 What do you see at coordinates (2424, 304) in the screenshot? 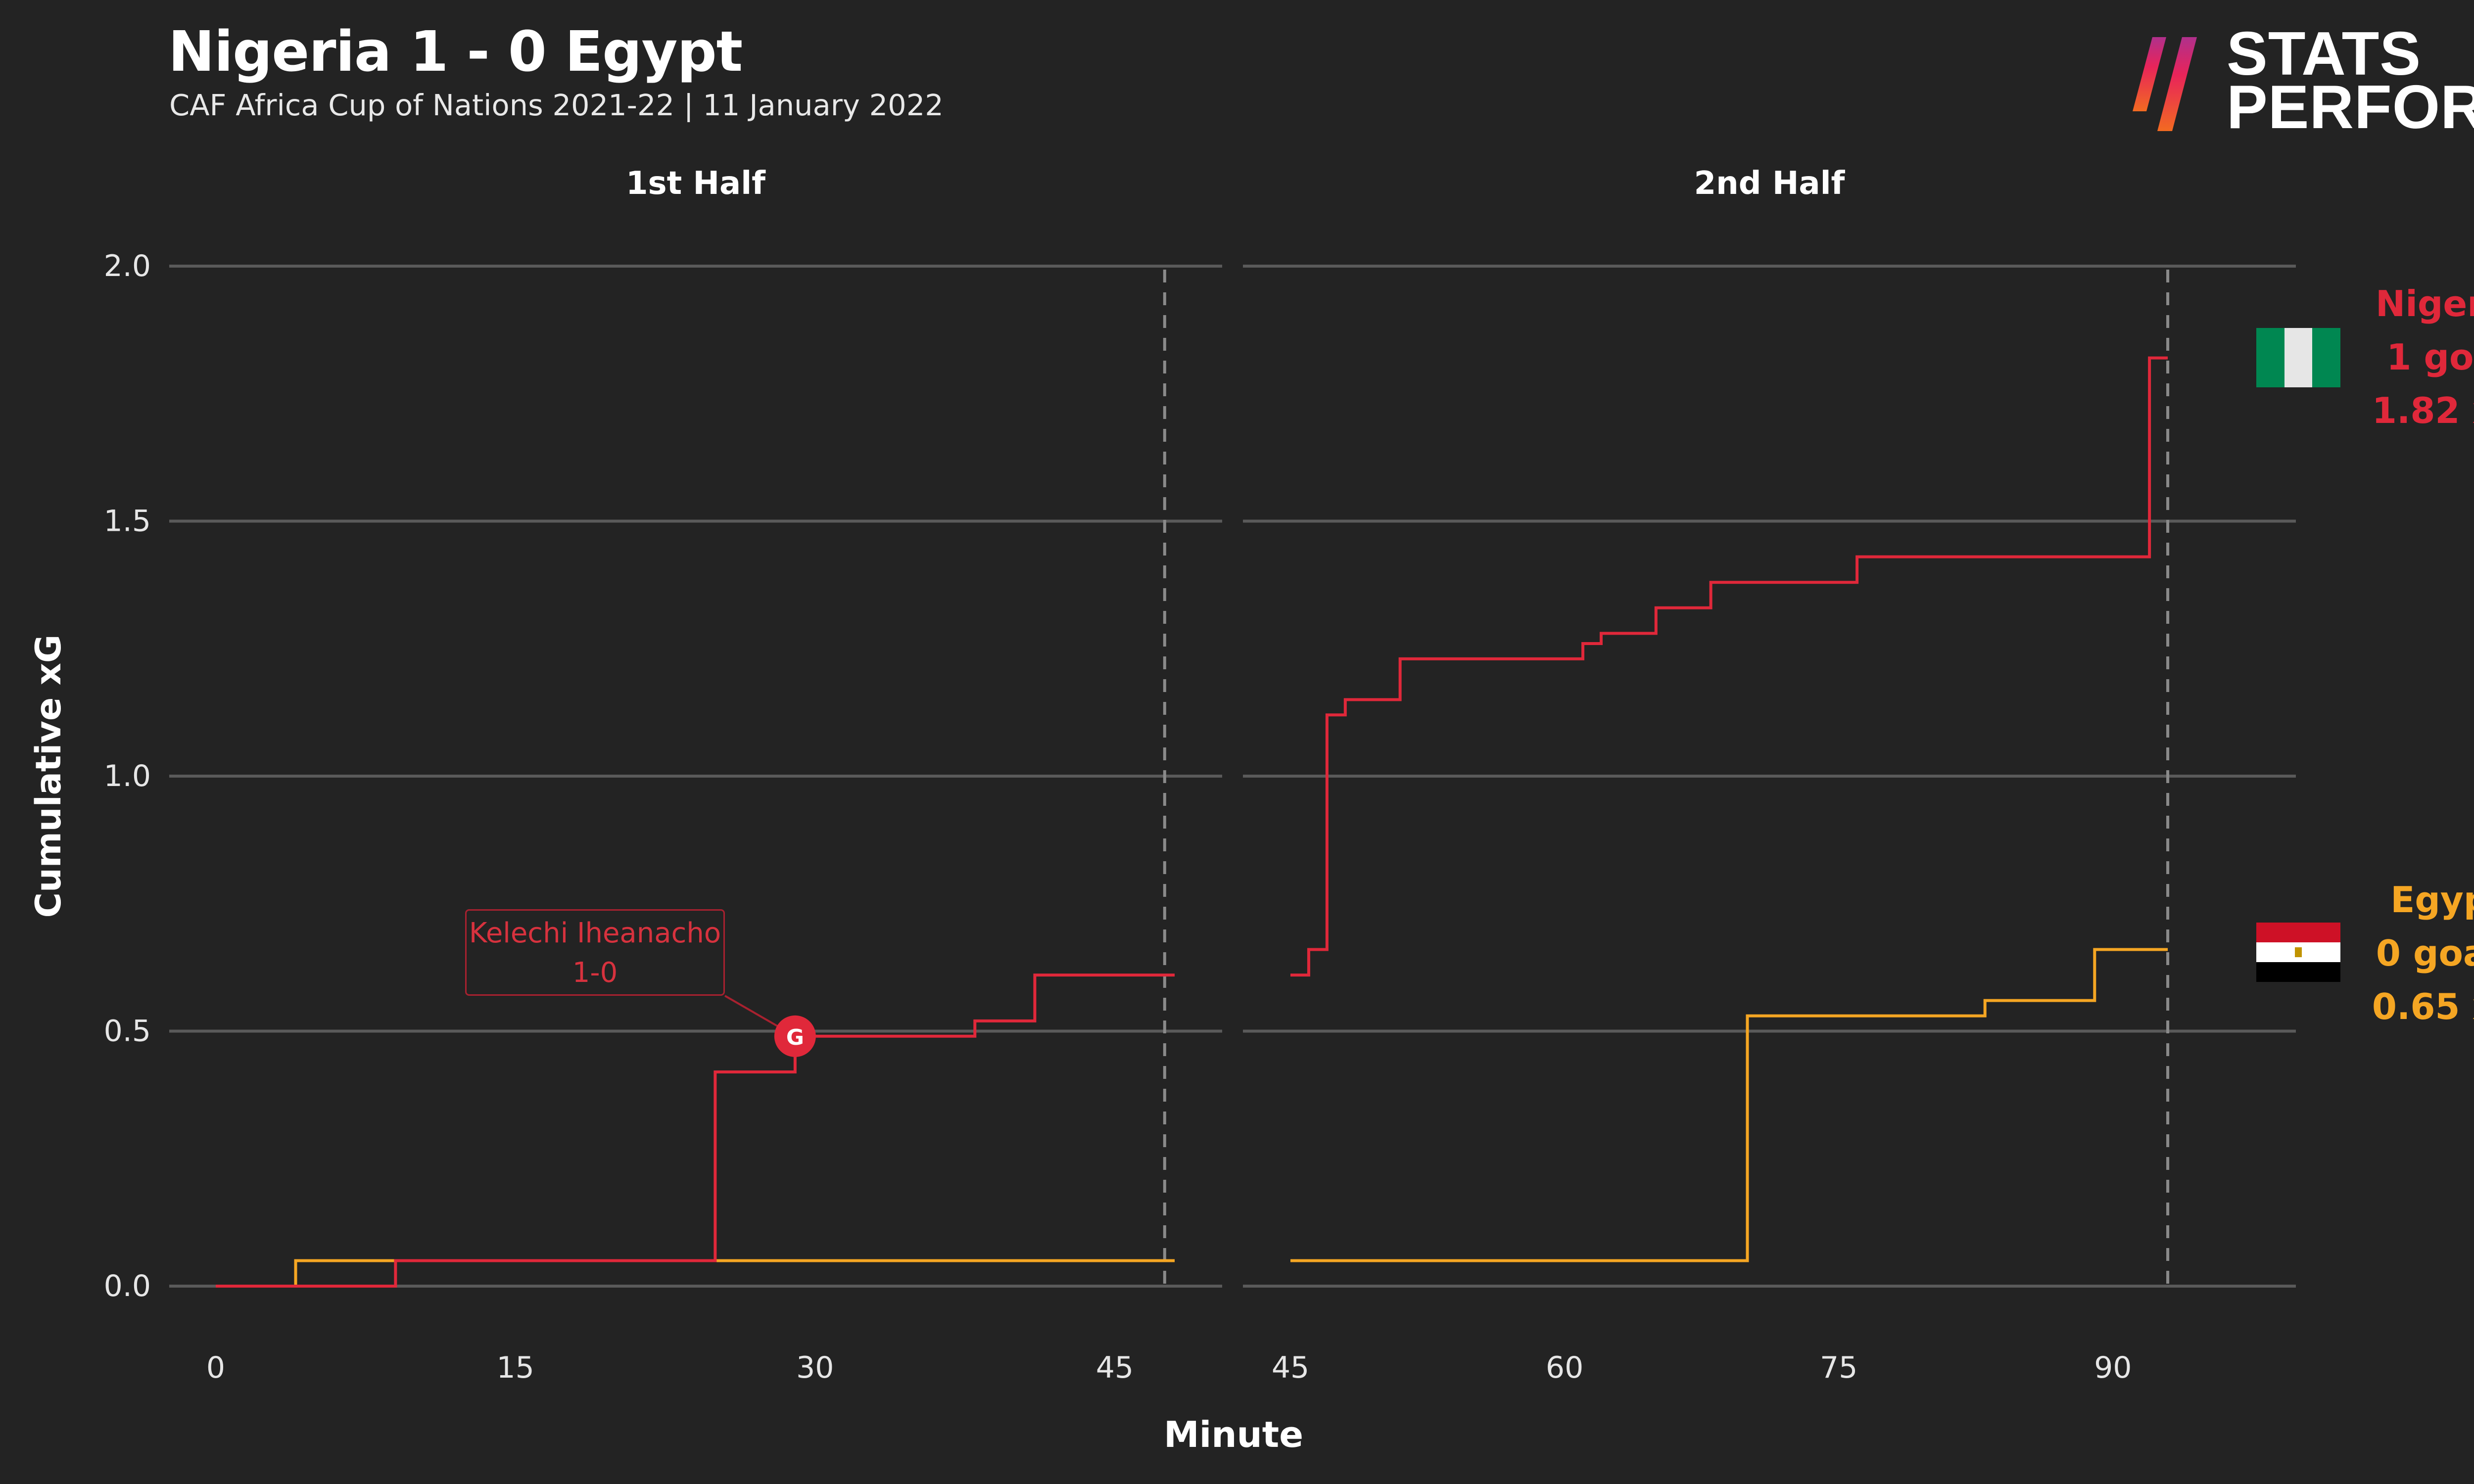
I see `nigeria-name: Nigeria` at bounding box center [2424, 304].